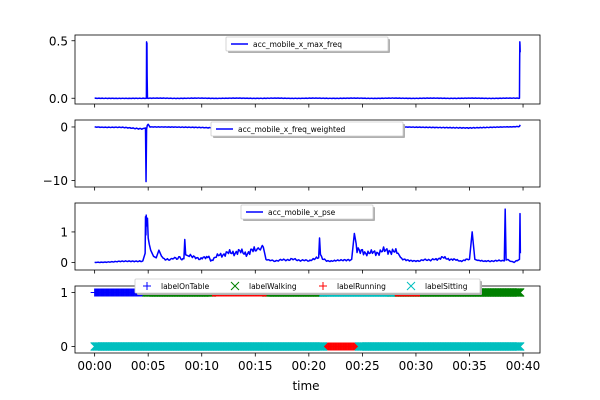 The image size is (600, 400). Describe the element at coordinates (148, 366) in the screenshot. I see `x-tick-label: 00:05` at that location.